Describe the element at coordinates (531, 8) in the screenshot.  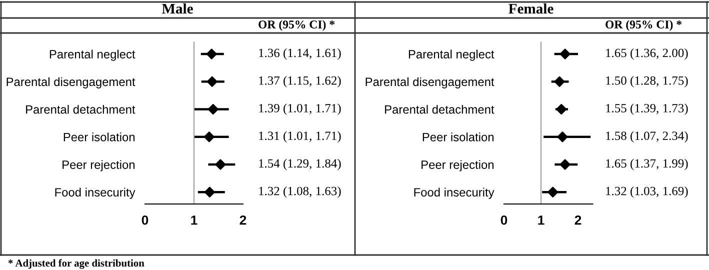
I see `chart-title: Female` at that location.